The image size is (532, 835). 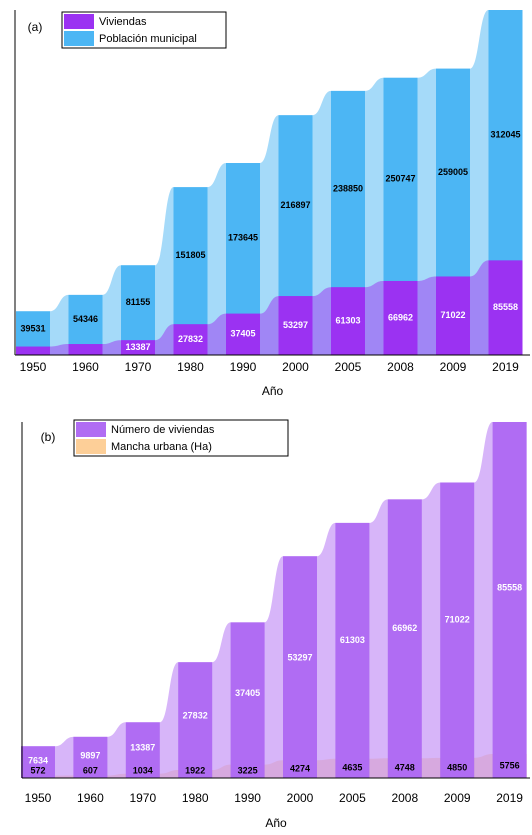 What do you see at coordinates (195, 770) in the screenshot?
I see `value-label: 1922` at bounding box center [195, 770].